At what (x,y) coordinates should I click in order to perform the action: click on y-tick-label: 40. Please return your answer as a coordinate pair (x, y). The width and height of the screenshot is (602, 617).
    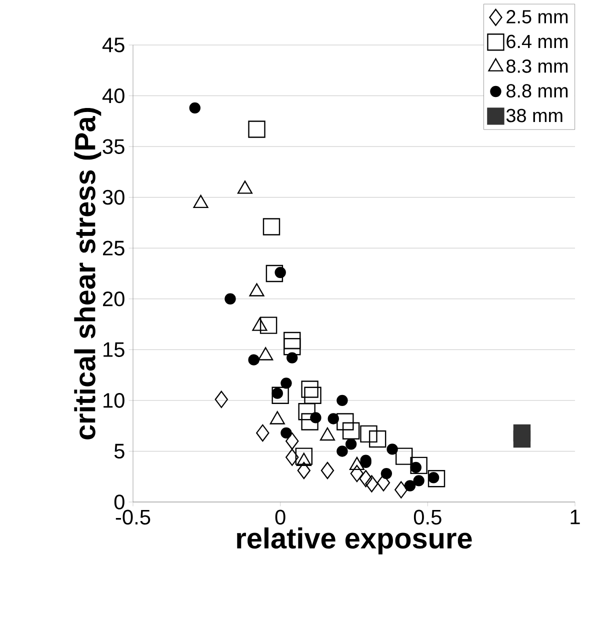
    Looking at the image, I should click on (113, 96).